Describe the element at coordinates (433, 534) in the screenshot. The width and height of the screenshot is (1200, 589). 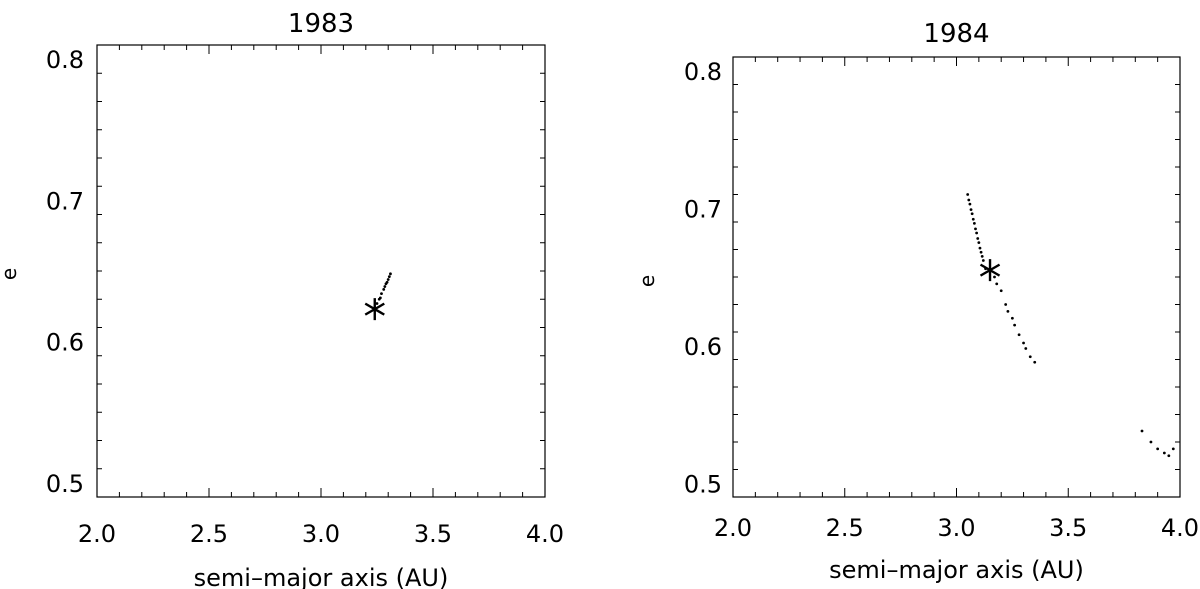
I see `panel-1-x-tick-label: 3.5` at that location.